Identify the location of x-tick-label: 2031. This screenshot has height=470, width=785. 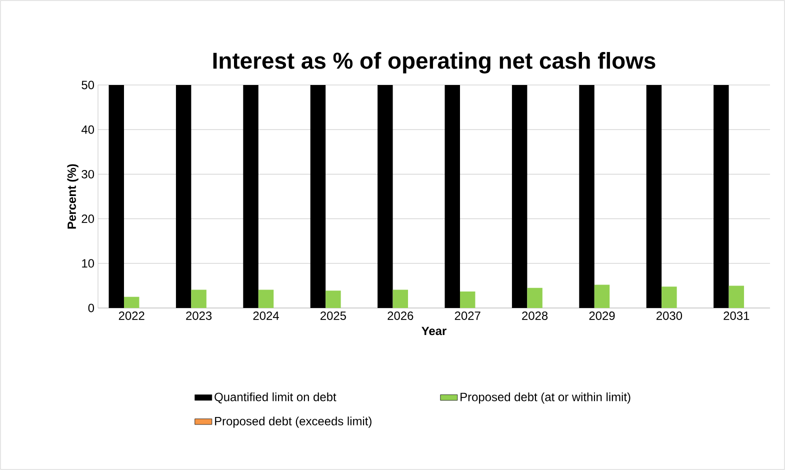
(737, 316).